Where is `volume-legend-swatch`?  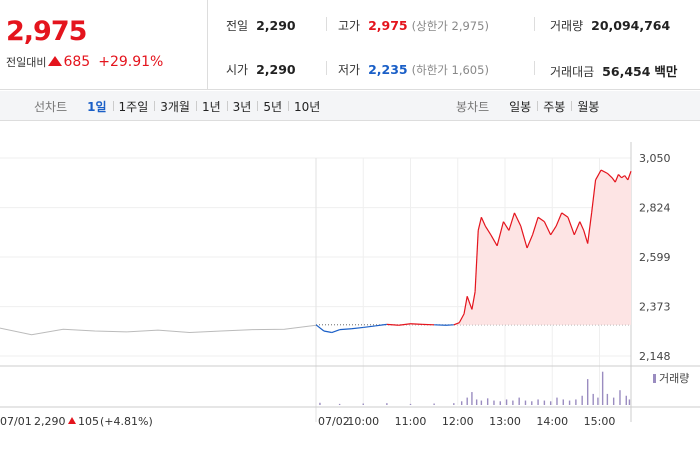
volume-legend-swatch is located at coordinates (654, 378).